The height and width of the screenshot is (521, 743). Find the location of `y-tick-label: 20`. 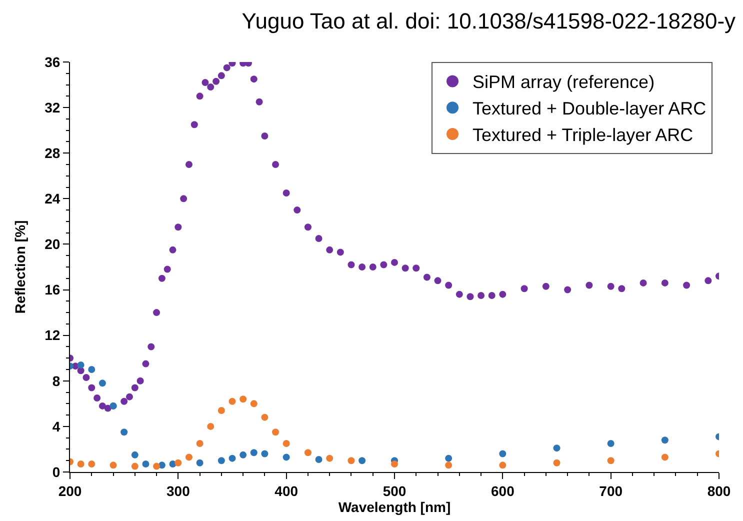

y-tick-label: 20 is located at coordinates (52, 244).